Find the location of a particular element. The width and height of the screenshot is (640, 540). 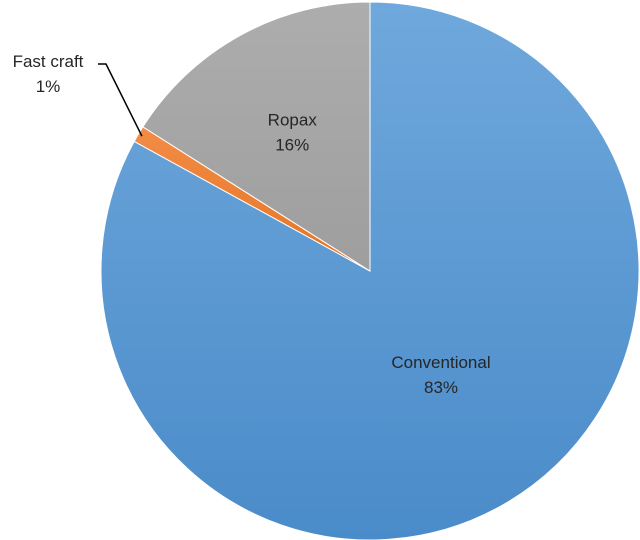

slice-value-label-fast-craft: 1% is located at coordinates (48, 86).